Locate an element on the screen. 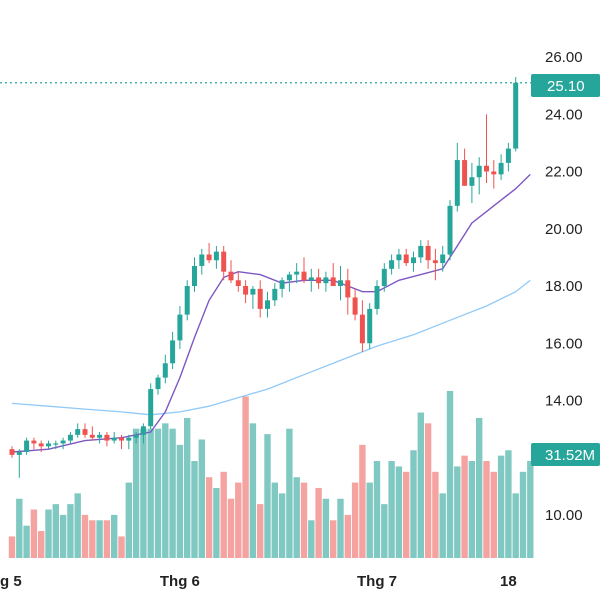 The image size is (600, 600). last-price-badge: 25.10 is located at coordinates (565, 85).